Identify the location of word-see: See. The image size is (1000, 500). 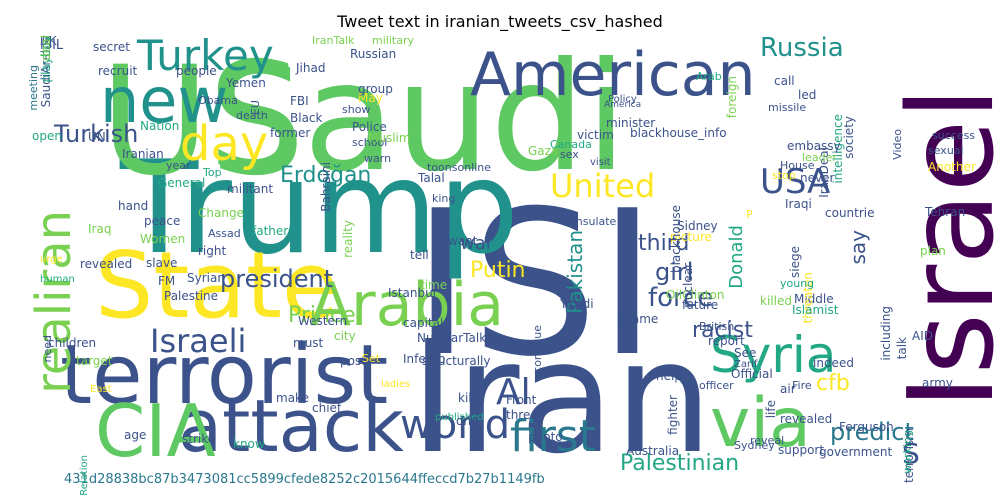
(745, 353).